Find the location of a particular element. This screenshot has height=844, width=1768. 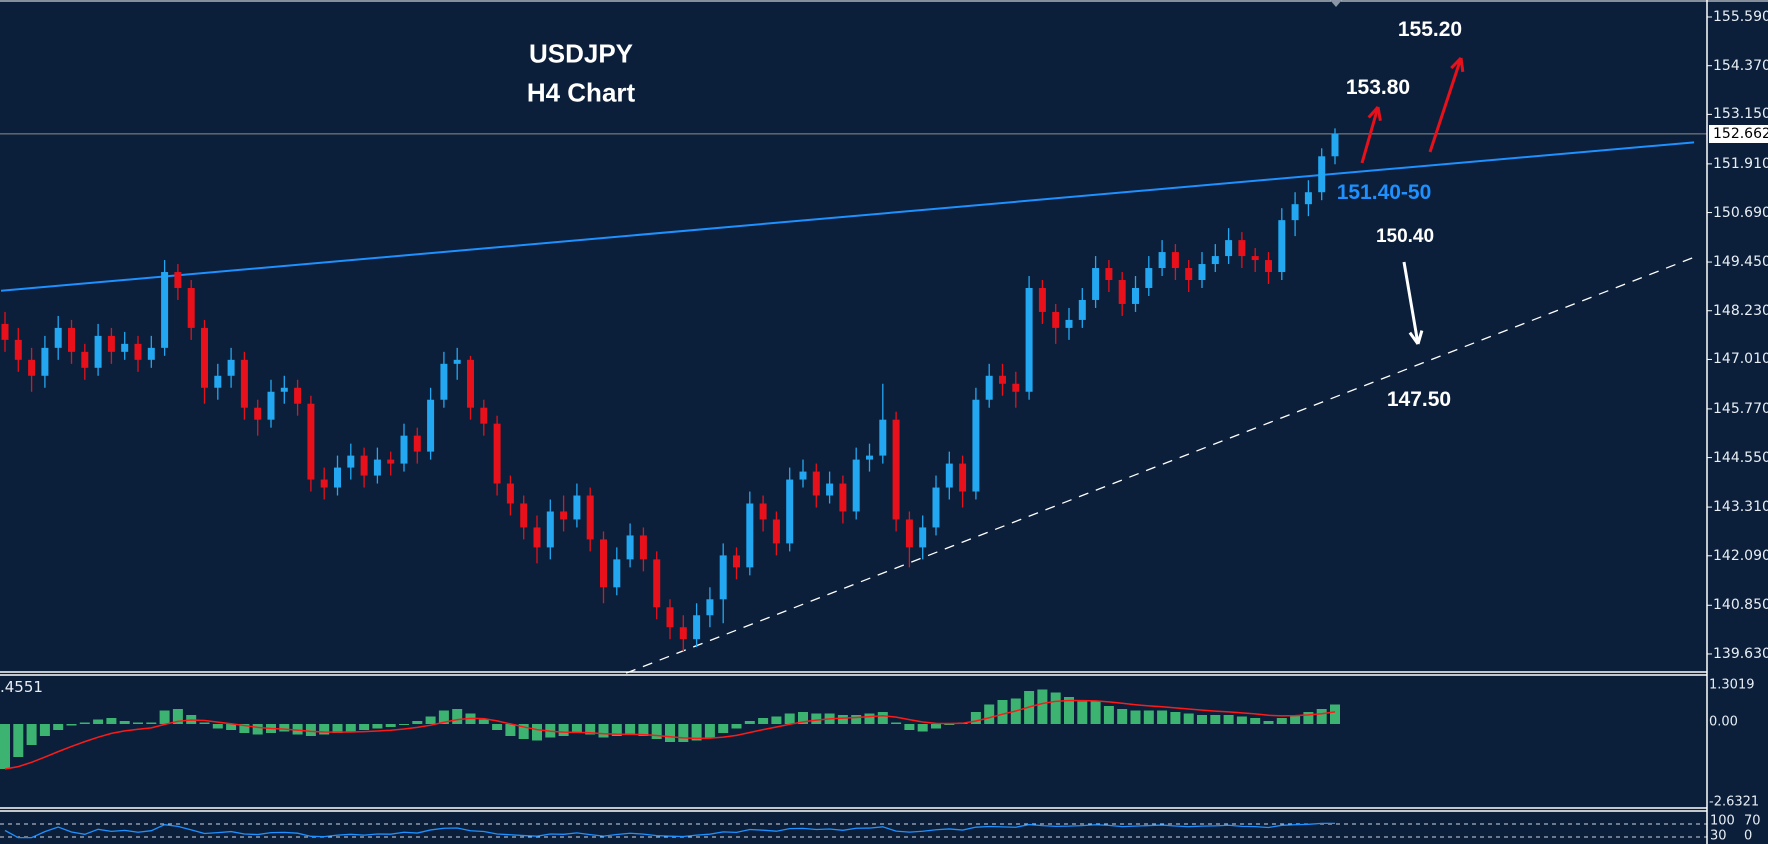

arrow-up-icon-head is located at coordinates (1456, 63).